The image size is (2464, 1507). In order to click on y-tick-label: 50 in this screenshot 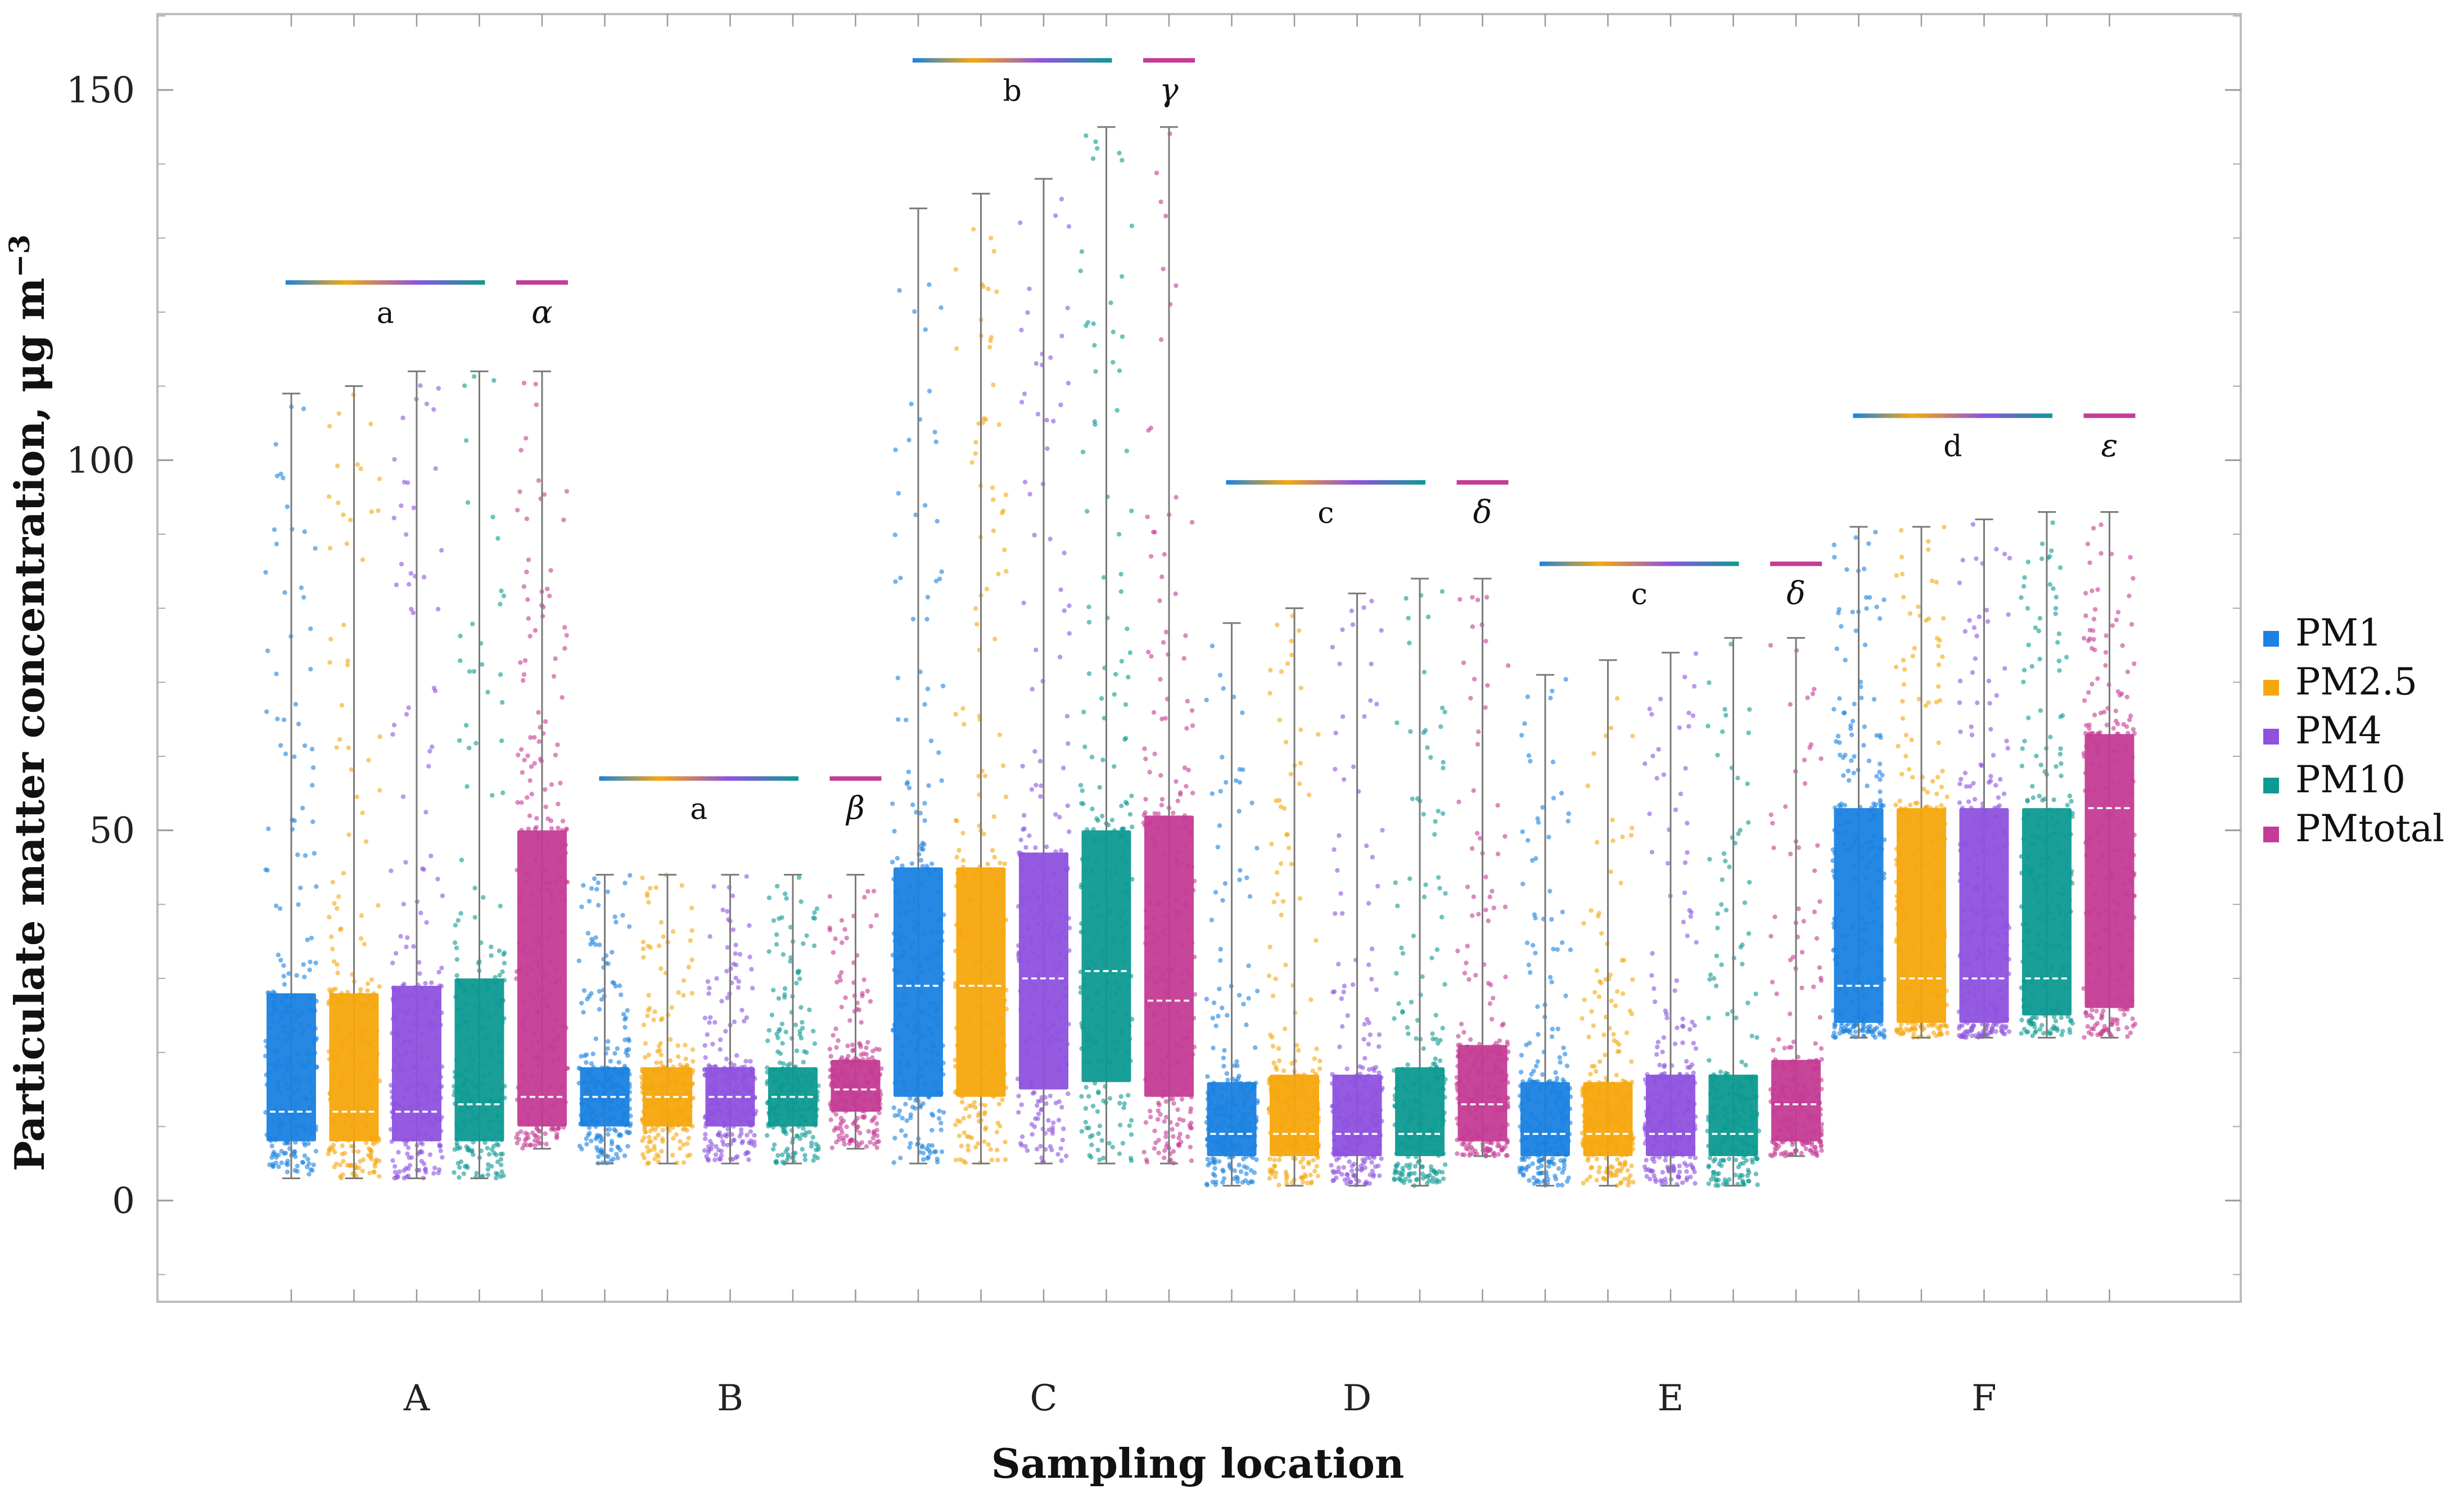, I will do `click(112, 831)`.